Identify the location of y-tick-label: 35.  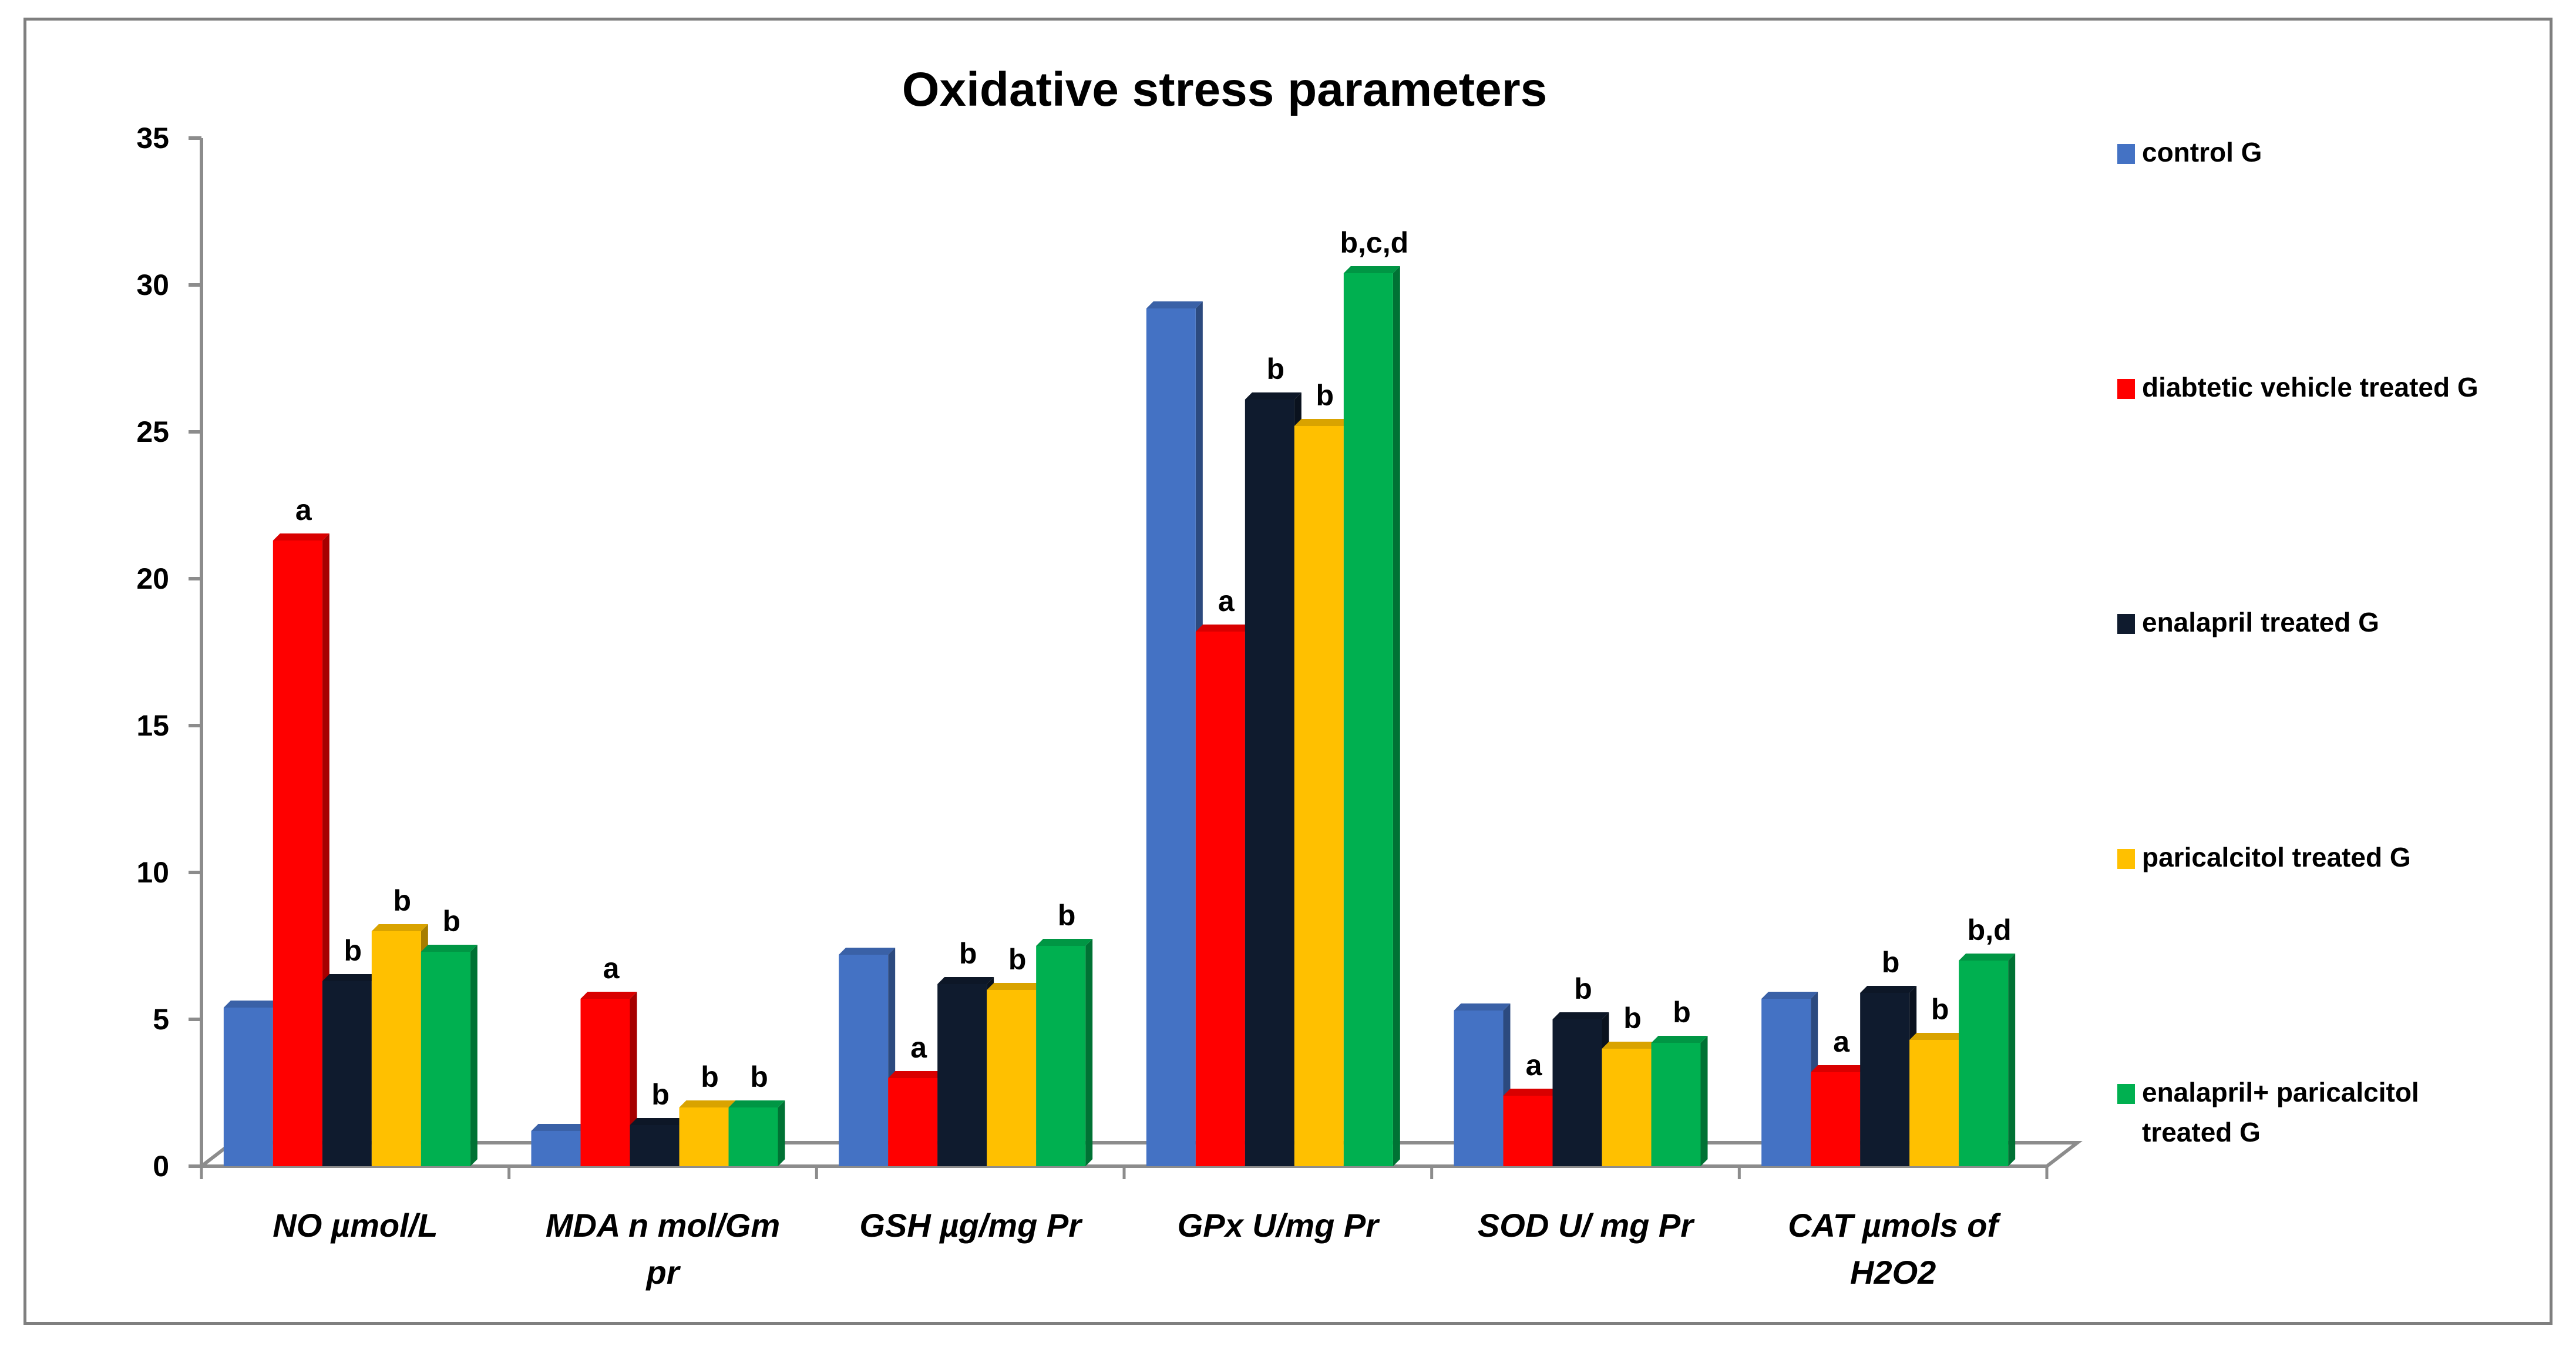
(153, 138).